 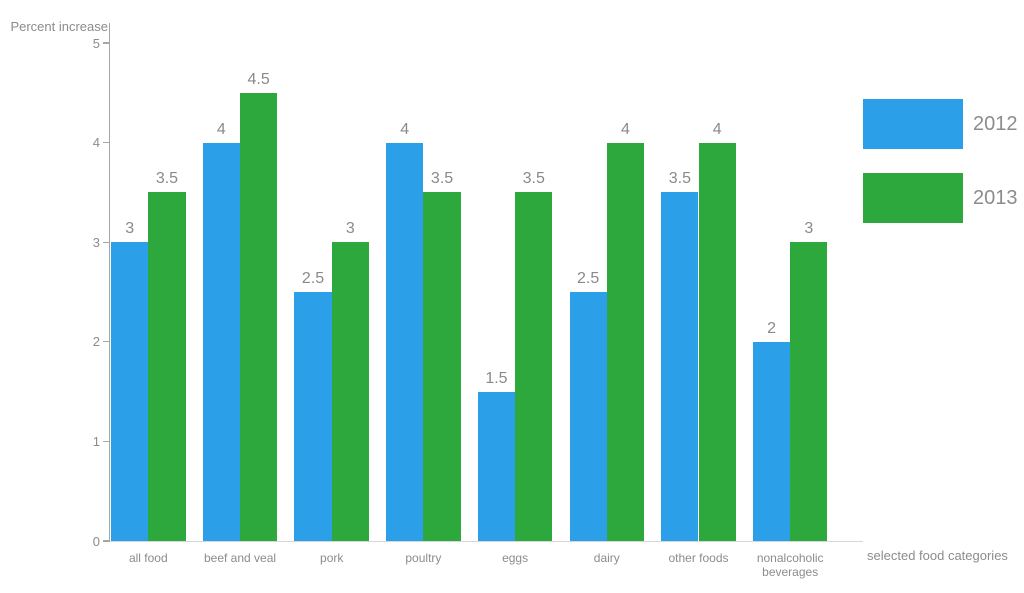 What do you see at coordinates (698, 558) in the screenshot?
I see `category-label-other-foods: other foods` at bounding box center [698, 558].